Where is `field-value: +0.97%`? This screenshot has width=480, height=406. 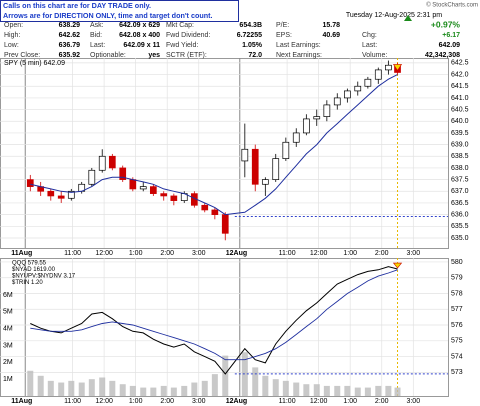
field-value: +0.97% is located at coordinates (446, 24).